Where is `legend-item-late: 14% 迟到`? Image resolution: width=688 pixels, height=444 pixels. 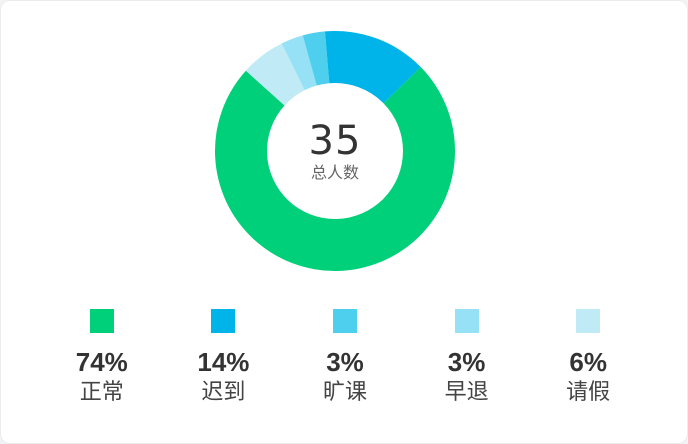
legend-item-late: 14% 迟到 is located at coordinates (224, 358).